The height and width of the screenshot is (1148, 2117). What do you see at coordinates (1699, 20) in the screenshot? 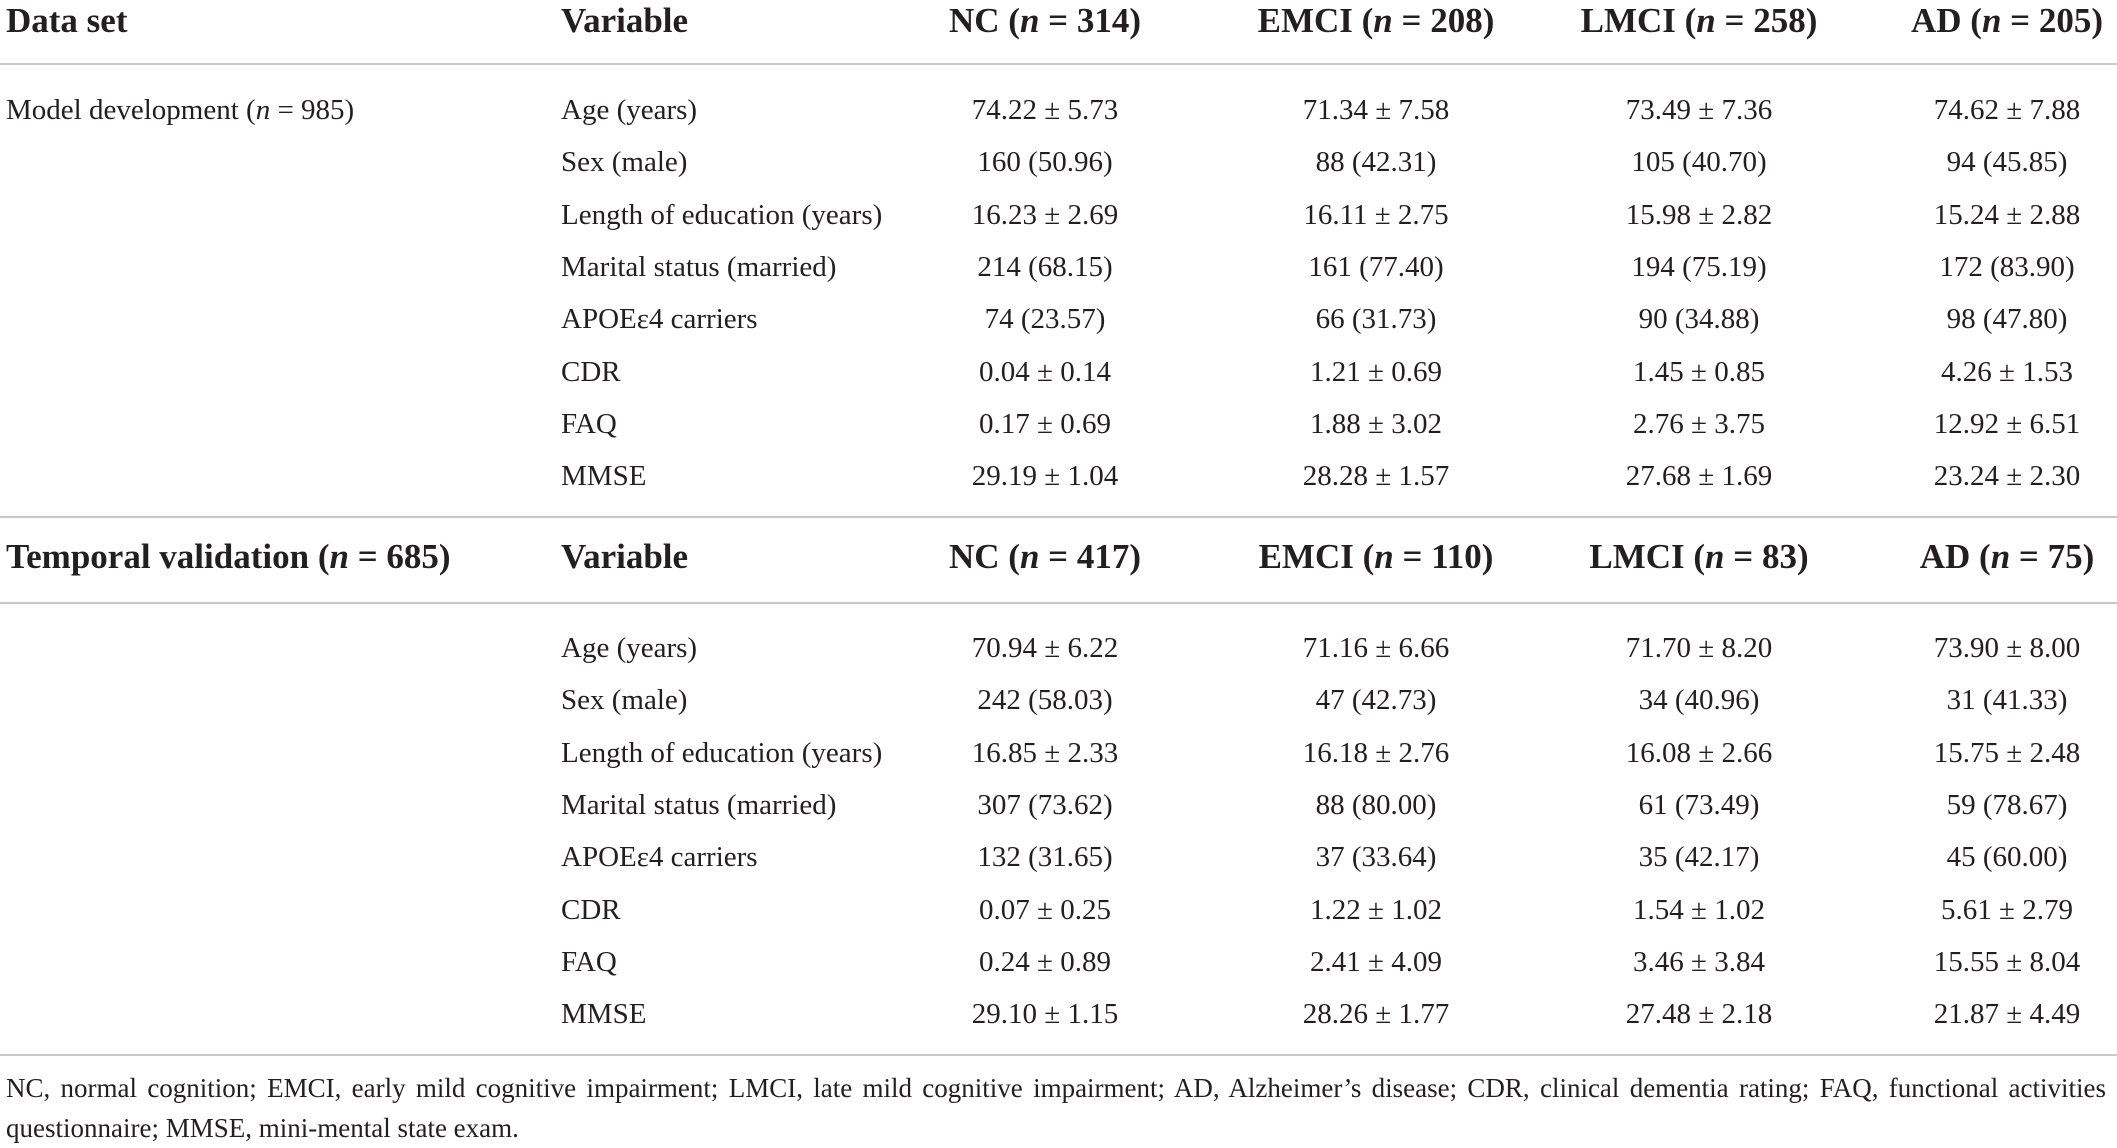
I see `header-group-lmci: LMCI (n = 258)` at bounding box center [1699, 20].